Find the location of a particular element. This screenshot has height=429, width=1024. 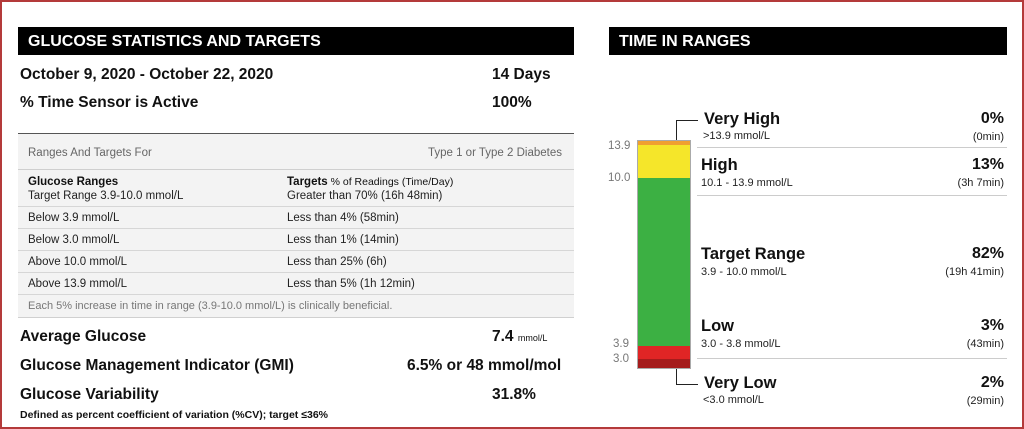

very-high-segment is located at coordinates (664, 143).